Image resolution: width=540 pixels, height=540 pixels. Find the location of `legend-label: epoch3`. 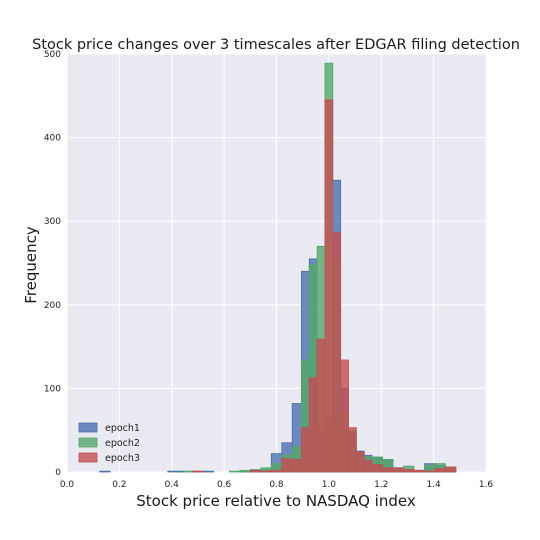

legend-label: epoch3 is located at coordinates (122, 458).